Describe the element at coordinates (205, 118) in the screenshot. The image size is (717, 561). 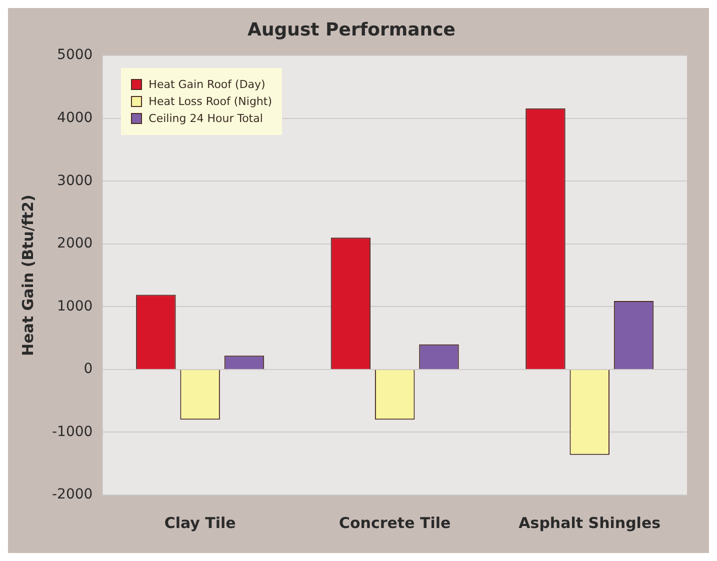
I see `legend-label: Ceiling 24 Hour Total` at that location.